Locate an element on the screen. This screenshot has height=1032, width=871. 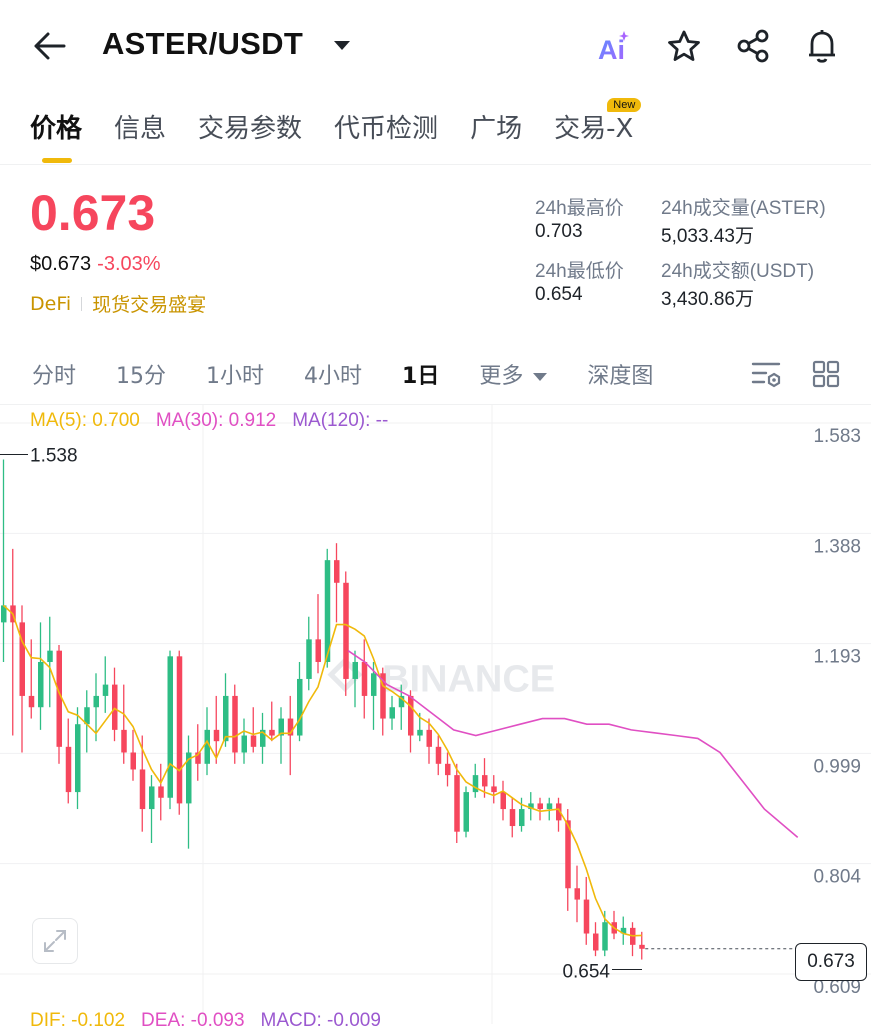
tag-defi: DeFi is located at coordinates (51, 303).